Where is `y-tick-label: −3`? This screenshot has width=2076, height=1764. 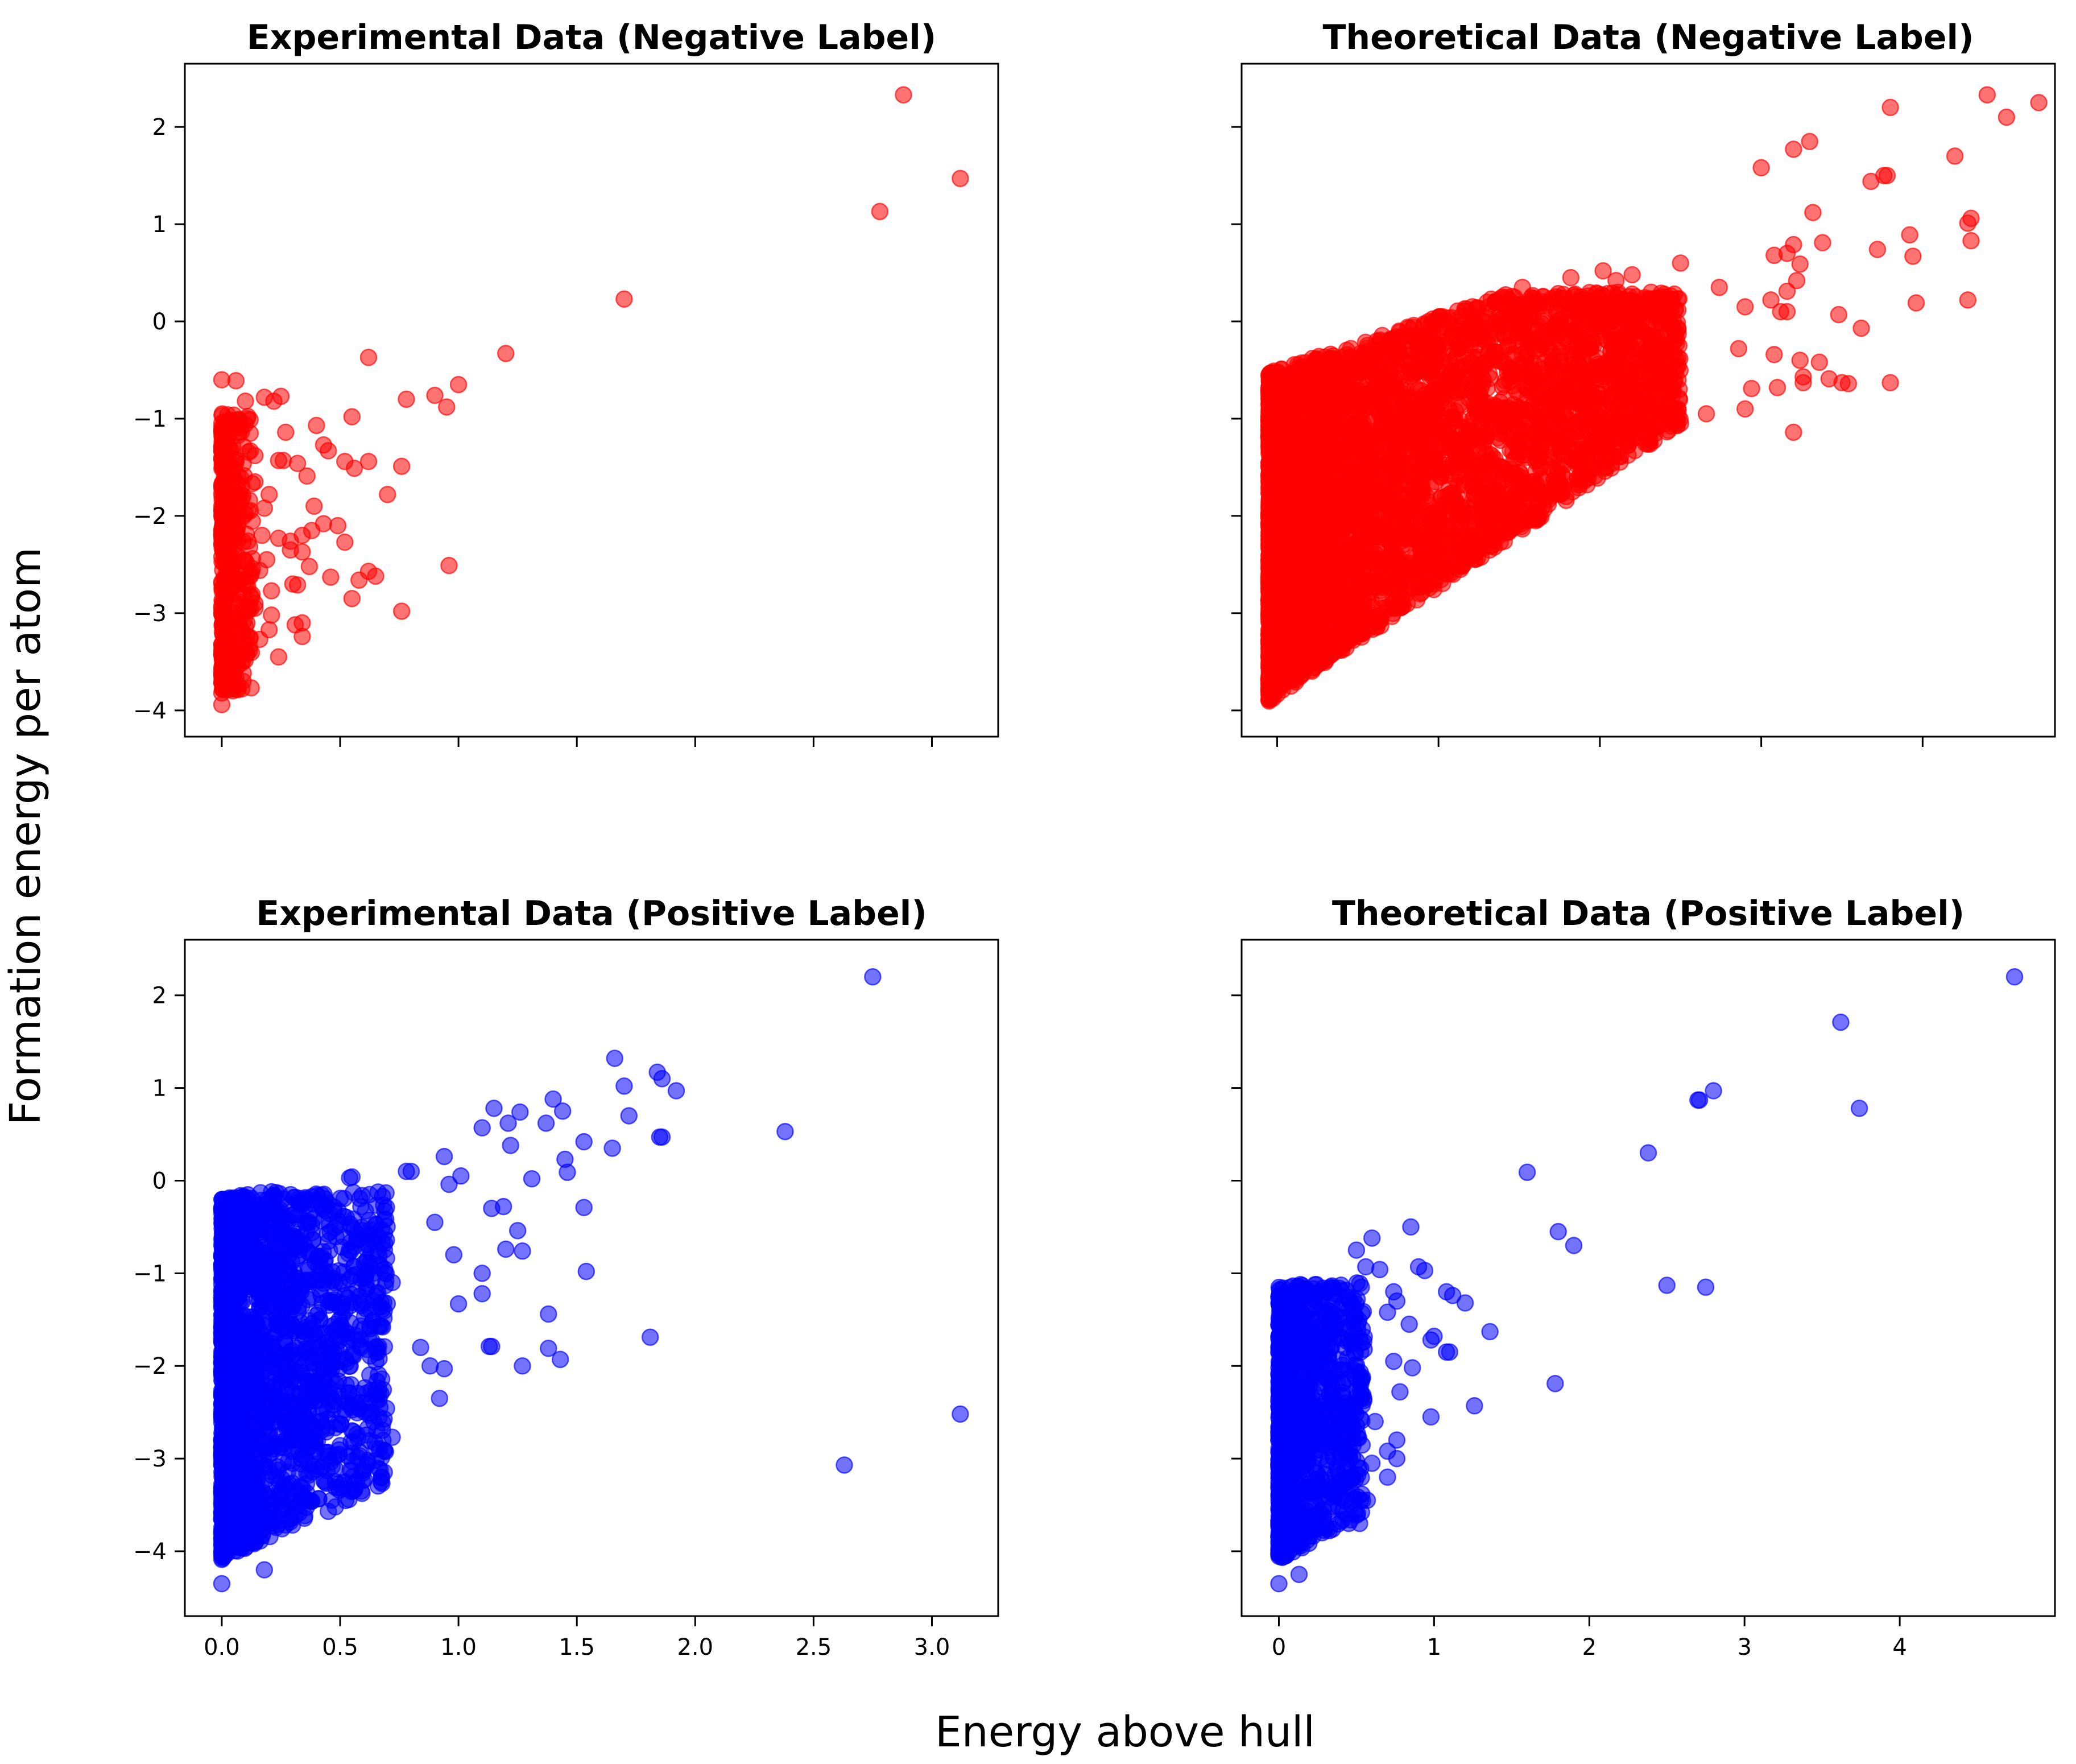 y-tick-label: −3 is located at coordinates (150, 614).